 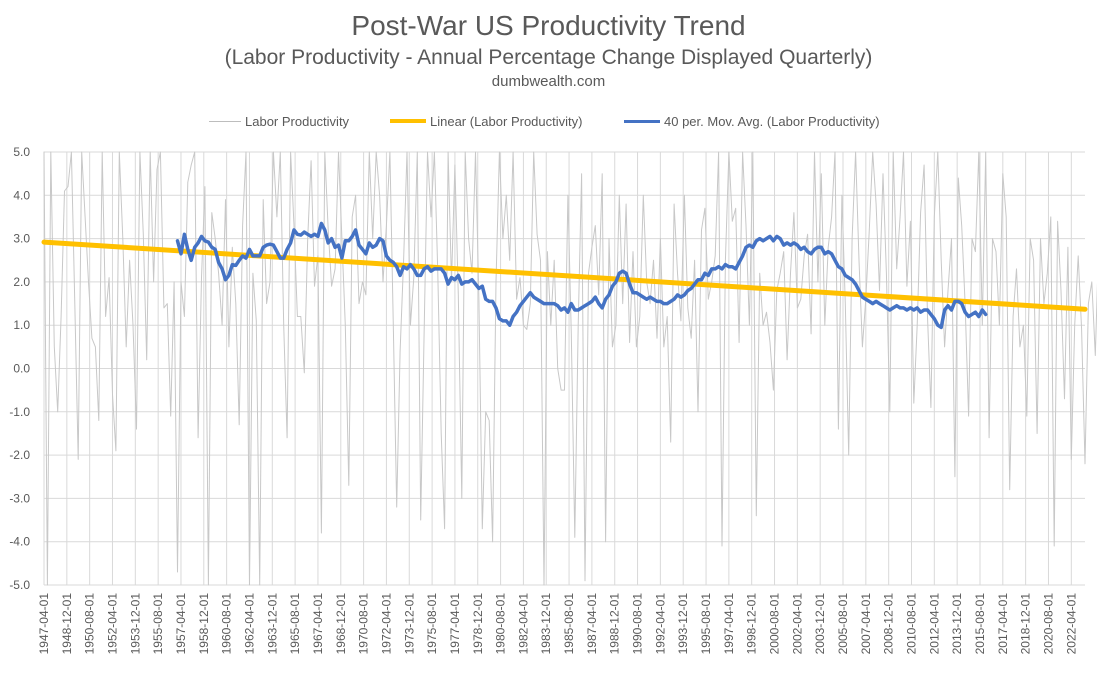 What do you see at coordinates (386, 624) in the screenshot?
I see `x-tick-label: 1972-04-01` at bounding box center [386, 624].